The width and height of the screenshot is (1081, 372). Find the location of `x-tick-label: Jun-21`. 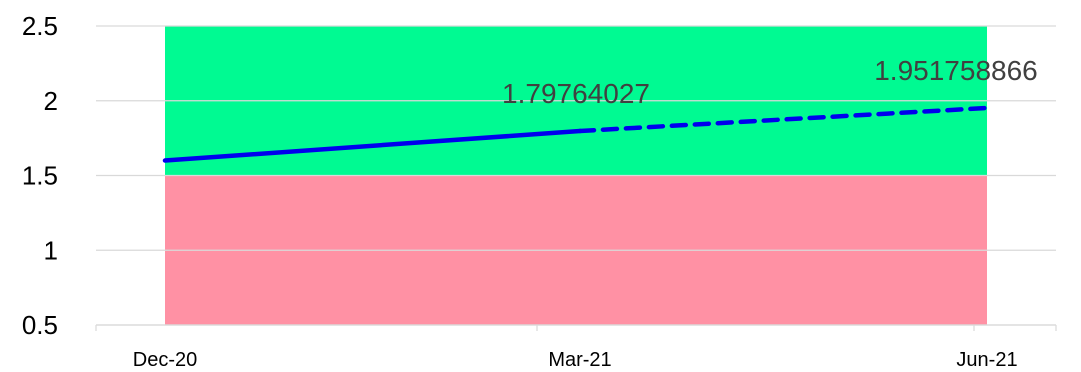

x-tick-label: Jun-21 is located at coordinates (986, 360).